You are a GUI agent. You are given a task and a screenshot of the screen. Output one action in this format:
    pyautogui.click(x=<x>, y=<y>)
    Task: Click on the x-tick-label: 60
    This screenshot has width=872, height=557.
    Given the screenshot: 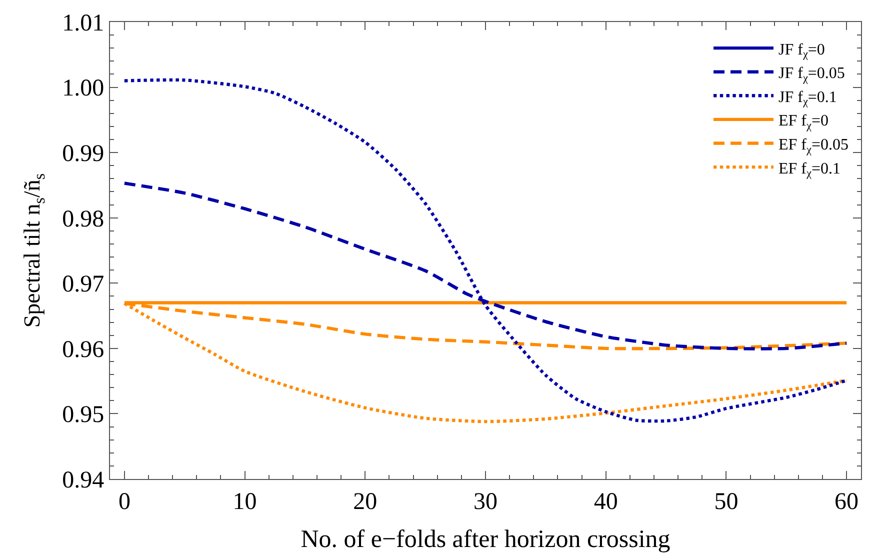 What is the action you would take?
    pyautogui.click(x=846, y=501)
    